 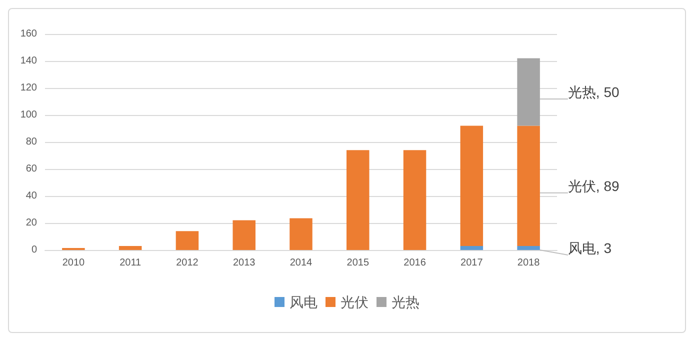 I want to click on x-tick-label: 2017, so click(x=472, y=263).